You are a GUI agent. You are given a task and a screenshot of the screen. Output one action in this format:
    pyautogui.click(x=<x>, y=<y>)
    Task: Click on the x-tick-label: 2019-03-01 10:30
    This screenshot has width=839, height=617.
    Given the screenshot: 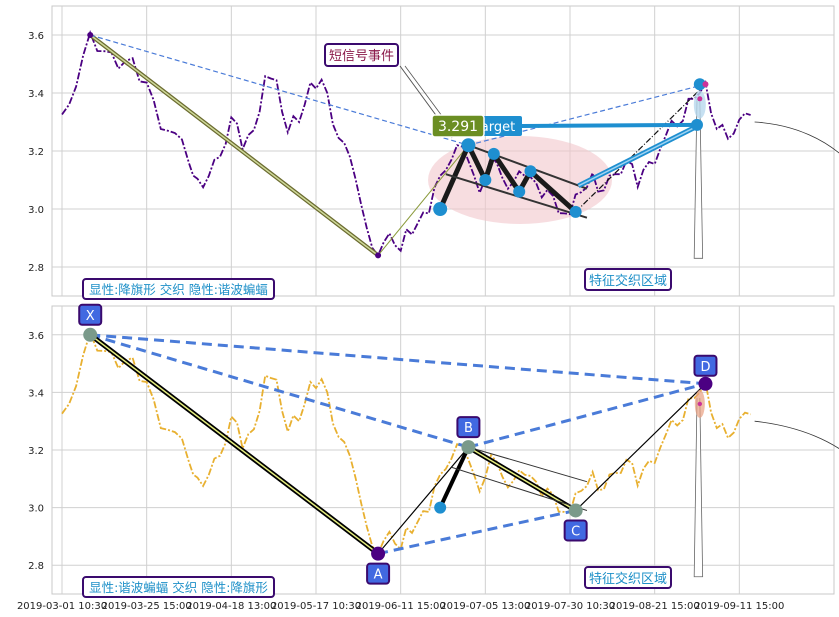 What is the action you would take?
    pyautogui.click(x=62, y=606)
    